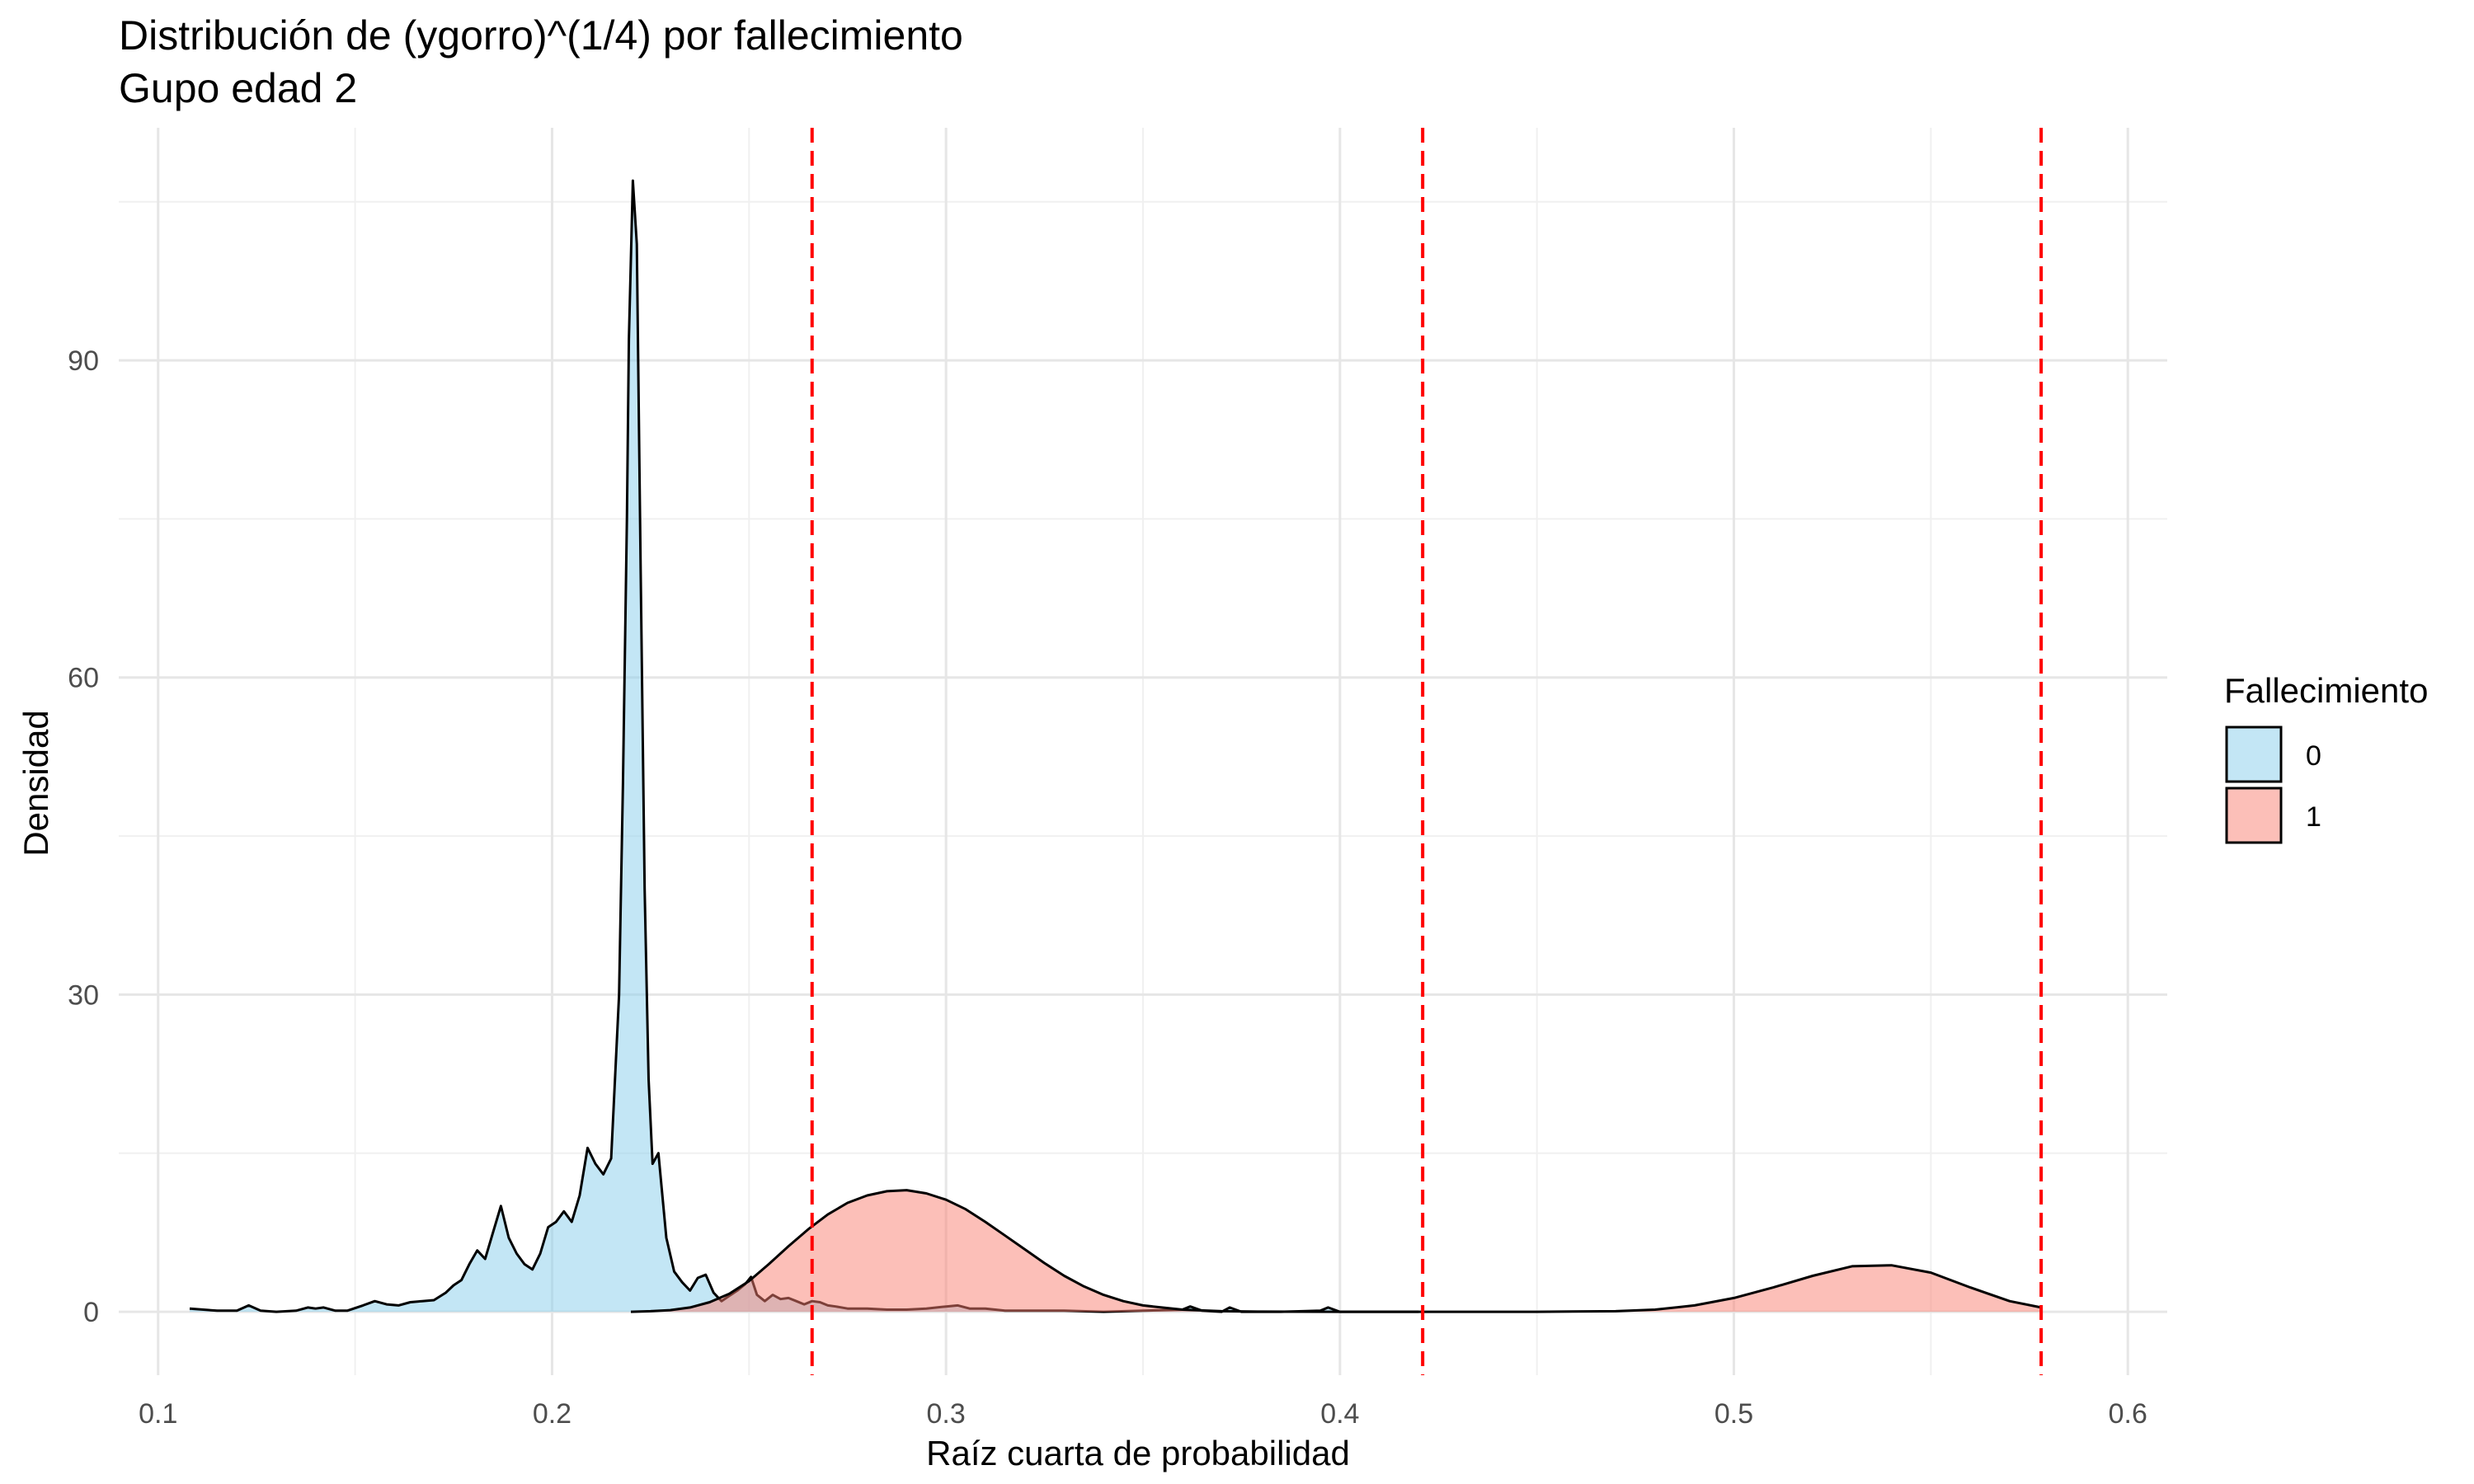 The height and width of the screenshot is (1484, 2474). I want to click on x-tick-label: 0.1, so click(158, 1414).